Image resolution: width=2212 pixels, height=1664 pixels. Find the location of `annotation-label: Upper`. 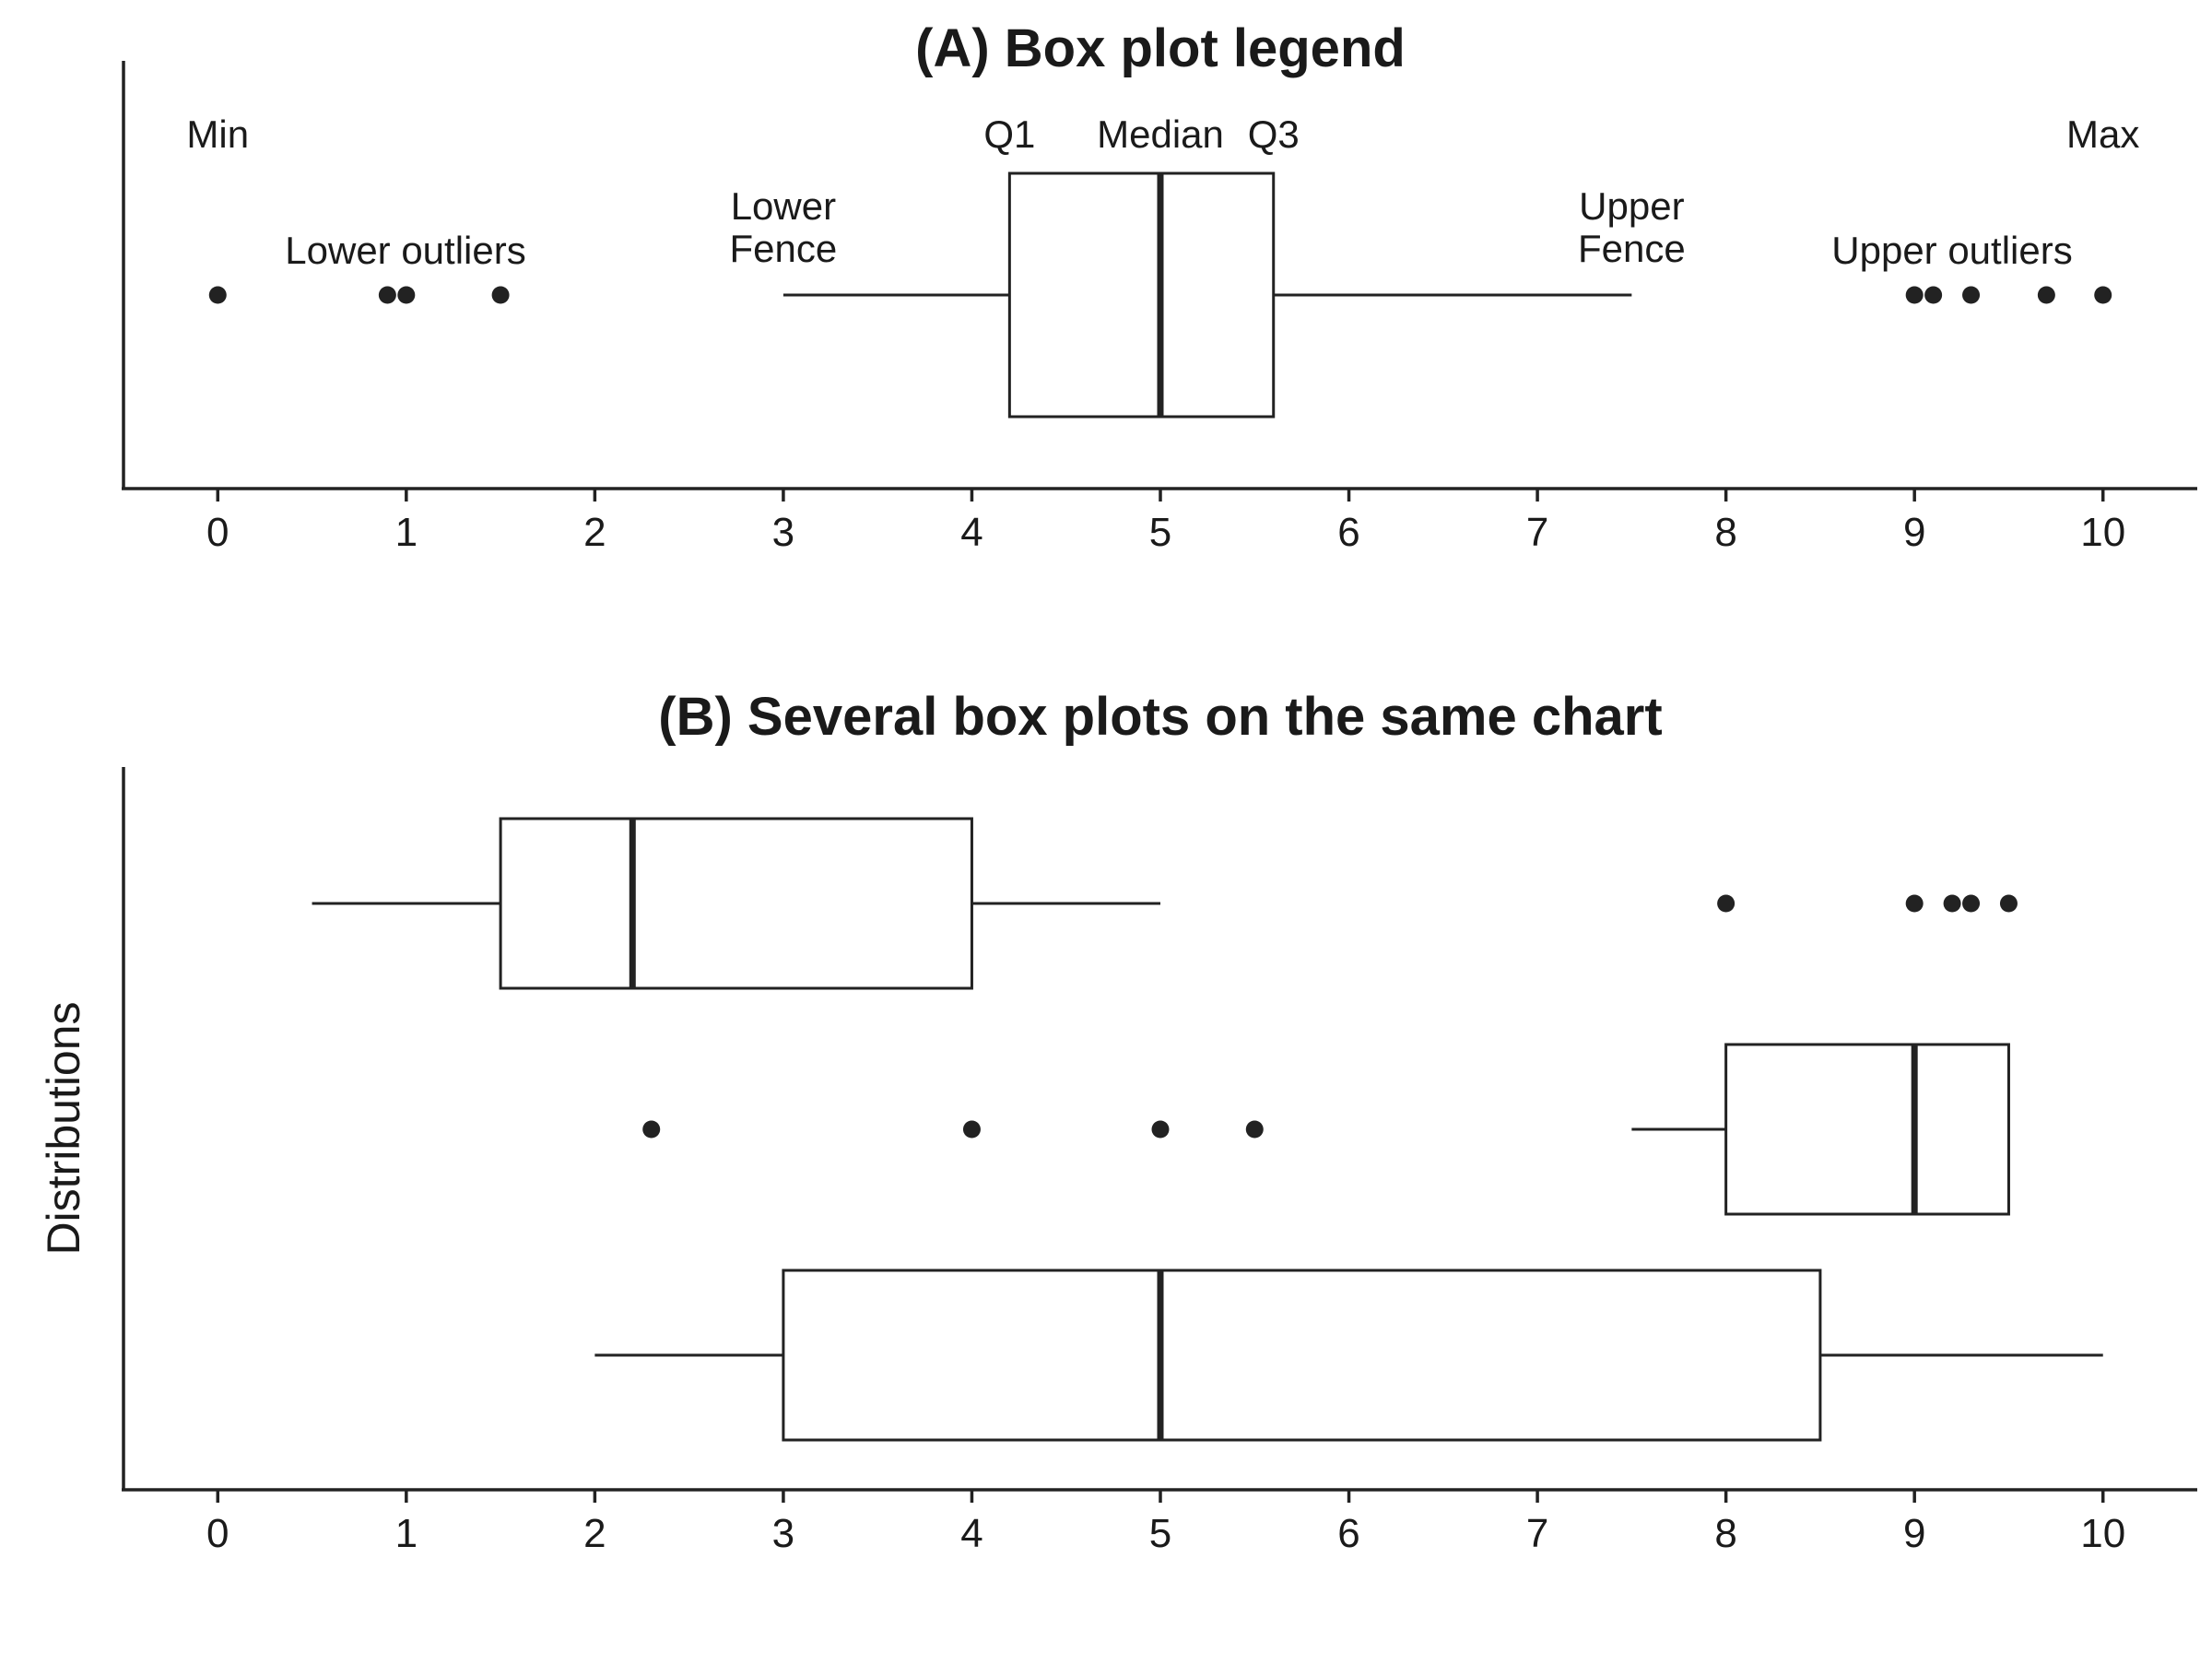

annotation-label: Upper is located at coordinates (1631, 206).